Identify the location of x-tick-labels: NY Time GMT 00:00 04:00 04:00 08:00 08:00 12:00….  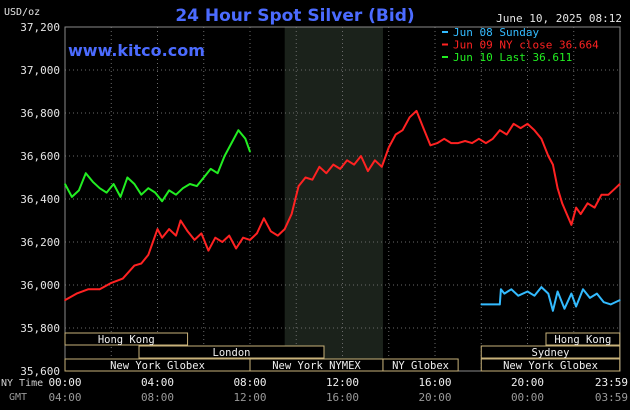
(314, 390).